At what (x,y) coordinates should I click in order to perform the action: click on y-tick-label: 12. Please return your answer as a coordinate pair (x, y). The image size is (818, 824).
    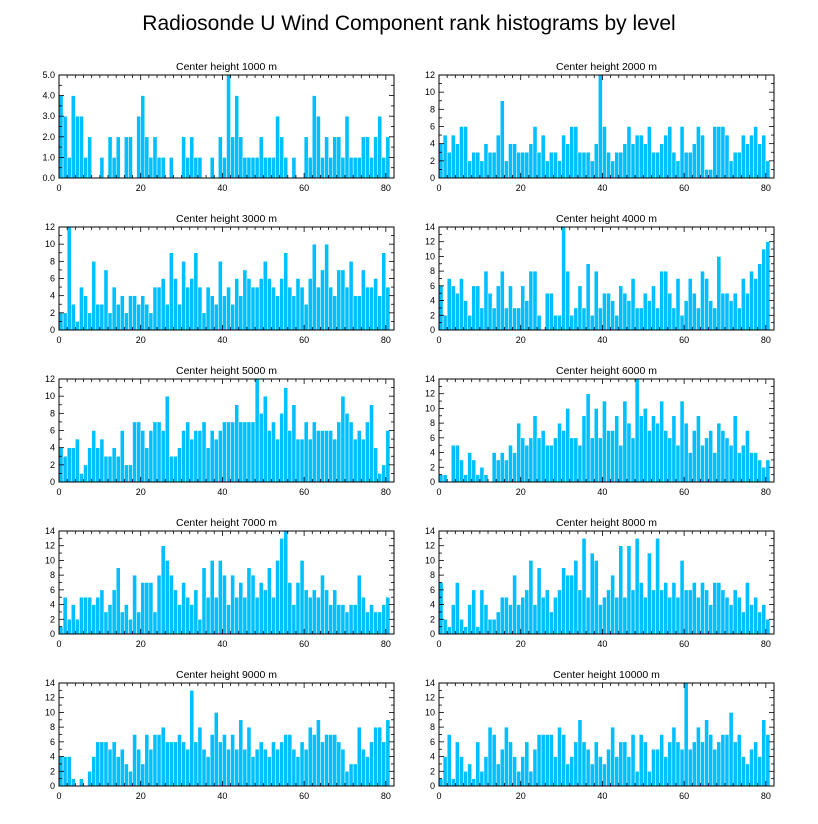
    Looking at the image, I should click on (50, 227).